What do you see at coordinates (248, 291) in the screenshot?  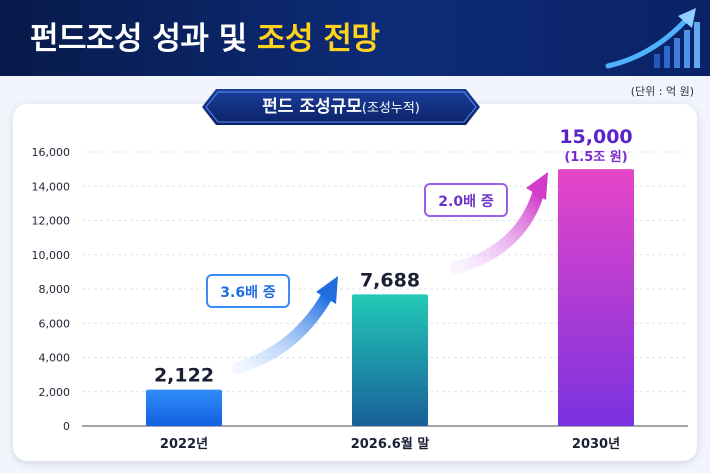 I see `growth-callout-1: 3.6배 증` at bounding box center [248, 291].